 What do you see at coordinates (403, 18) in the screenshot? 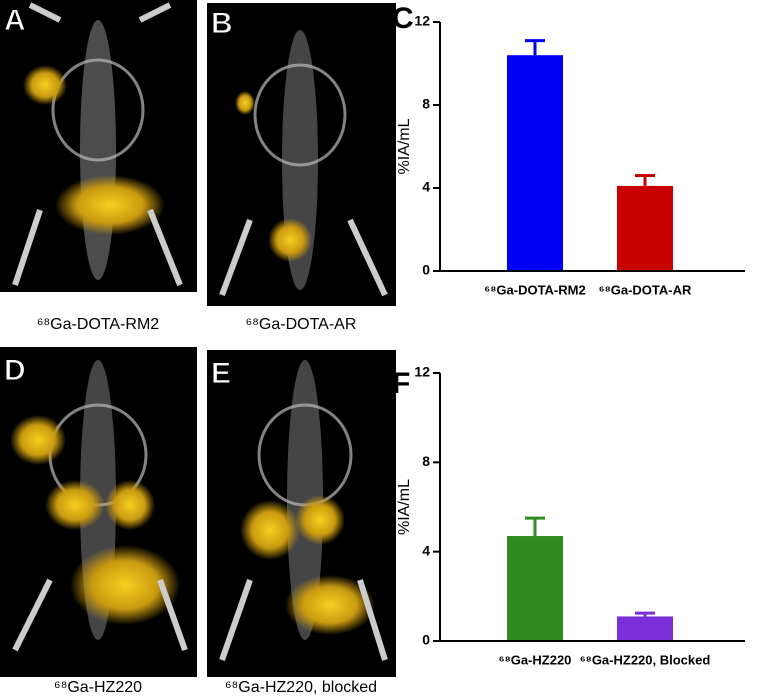
I see `panel-letter: C` at bounding box center [403, 18].